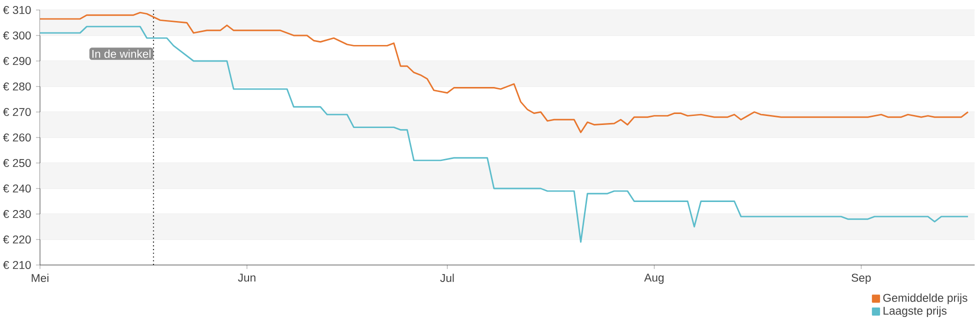  What do you see at coordinates (654, 279) in the screenshot?
I see `x-tick-label: Aug` at bounding box center [654, 279].